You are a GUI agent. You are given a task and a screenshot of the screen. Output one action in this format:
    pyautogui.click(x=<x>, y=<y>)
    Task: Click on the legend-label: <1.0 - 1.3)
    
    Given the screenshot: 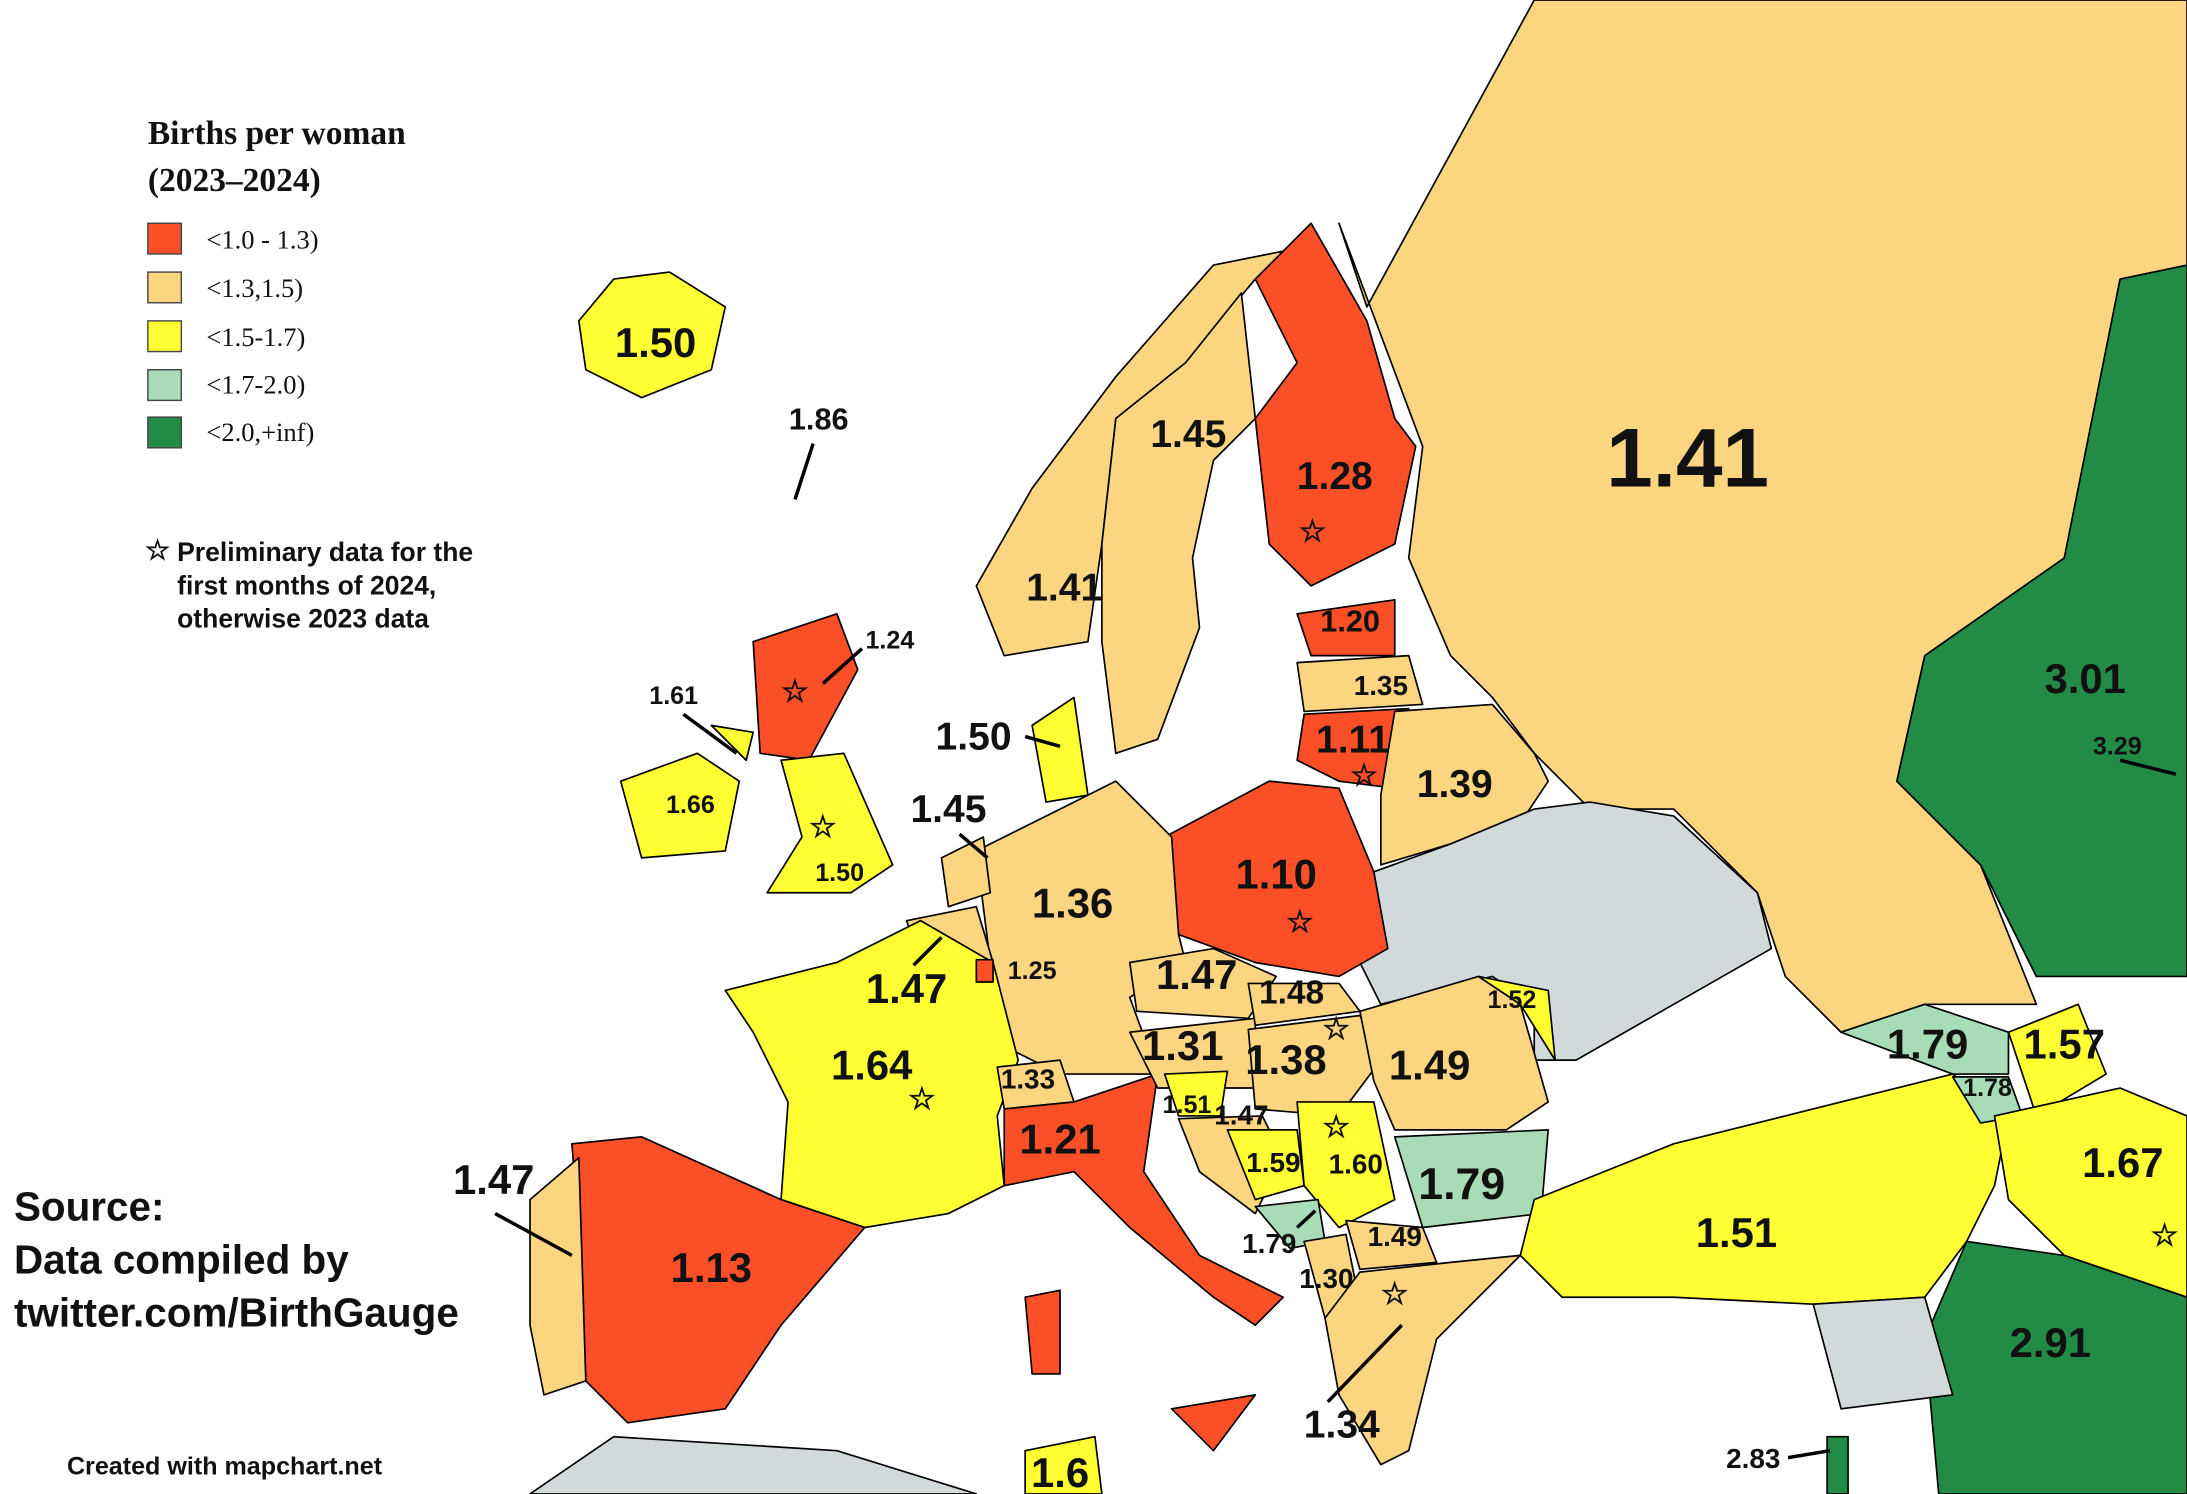 What is the action you would take?
    pyautogui.click(x=262, y=239)
    